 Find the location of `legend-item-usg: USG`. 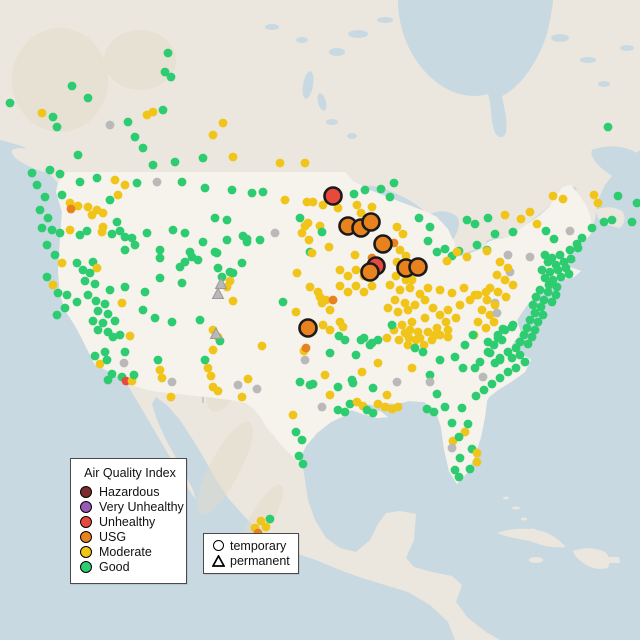

legend-item-usg: USG is located at coordinates (130, 537).